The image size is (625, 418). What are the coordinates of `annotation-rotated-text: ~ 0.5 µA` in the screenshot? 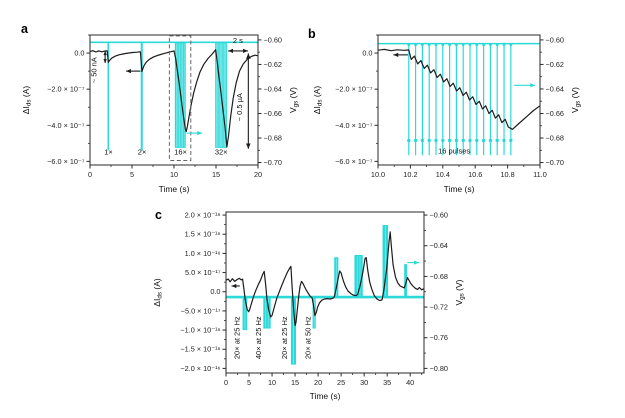 It's located at (239, 107).